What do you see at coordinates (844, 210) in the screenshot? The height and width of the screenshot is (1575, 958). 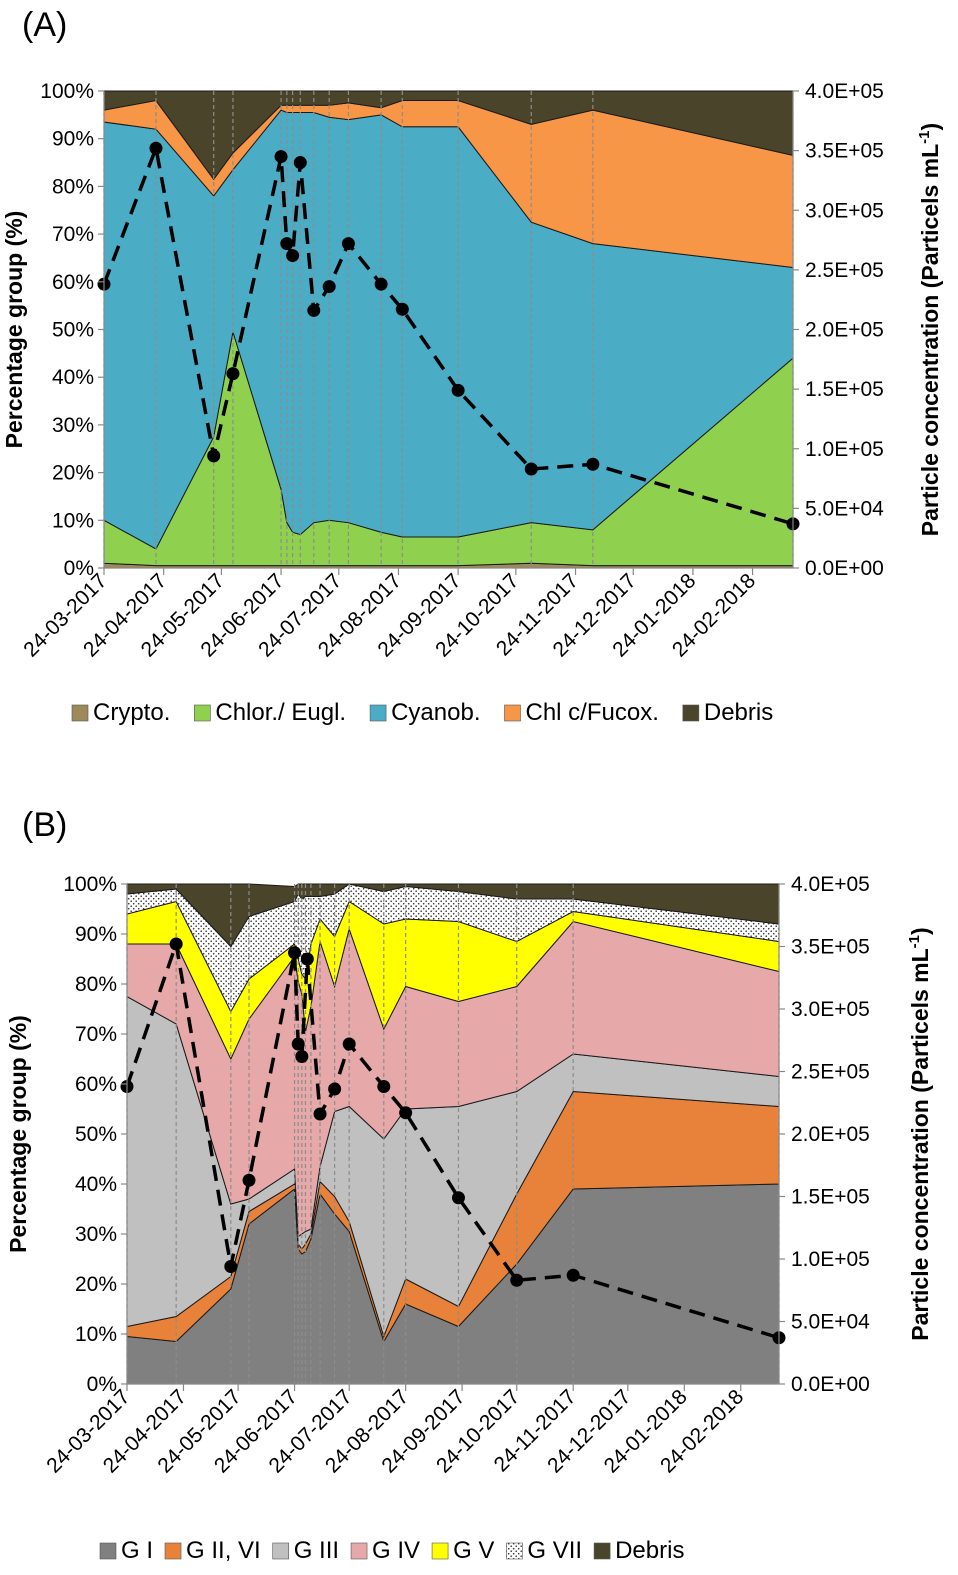 I see `y-right-tick-label: 3.0E+05` at bounding box center [844, 210].